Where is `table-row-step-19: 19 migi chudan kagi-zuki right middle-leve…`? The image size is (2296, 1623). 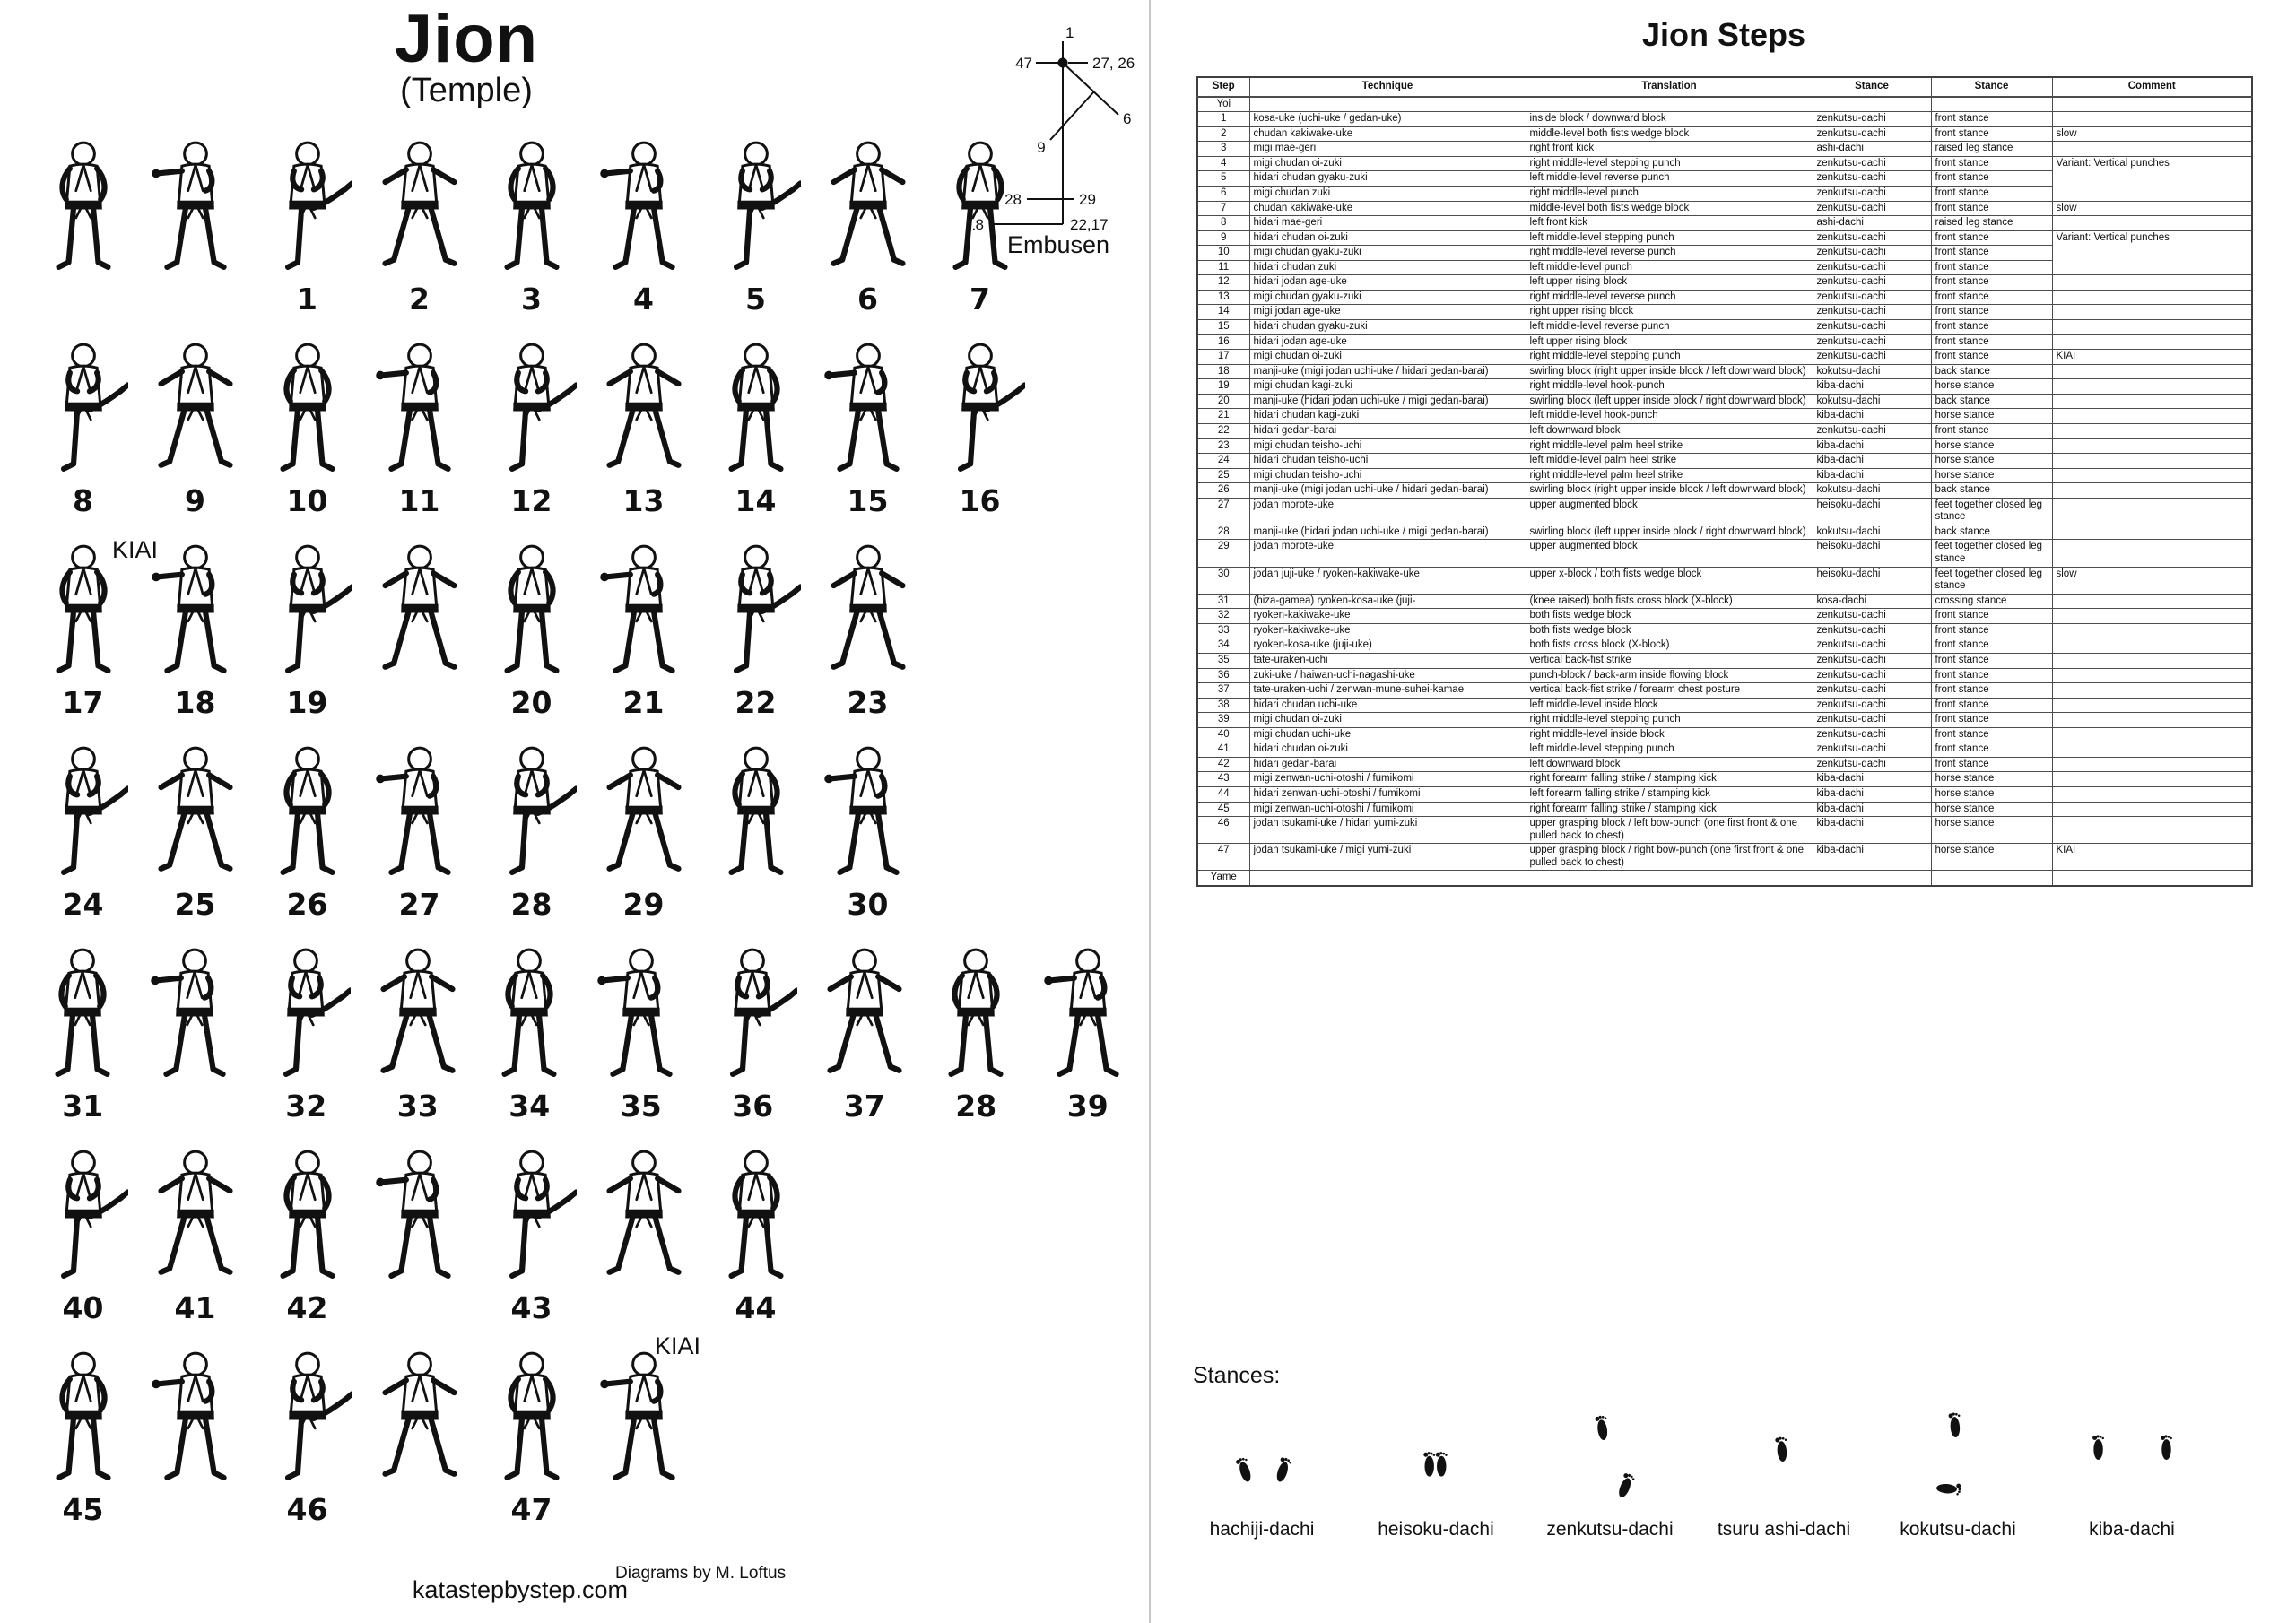 table-row-step-19: 19 migi chudan kagi-zuki right middle-leve… is located at coordinates (1724, 386).